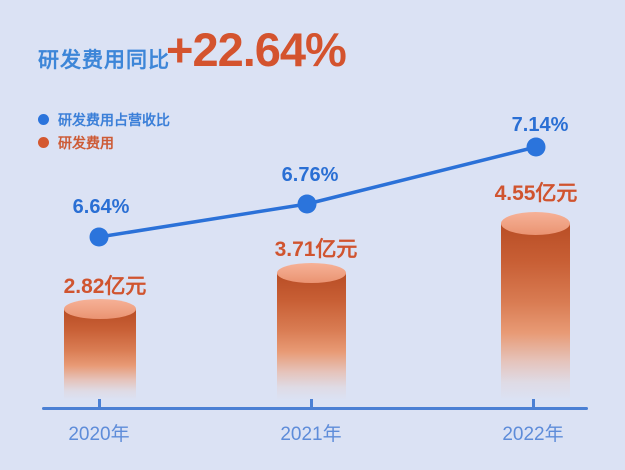  I want to click on x-axis-tick-2021, so click(311, 403).